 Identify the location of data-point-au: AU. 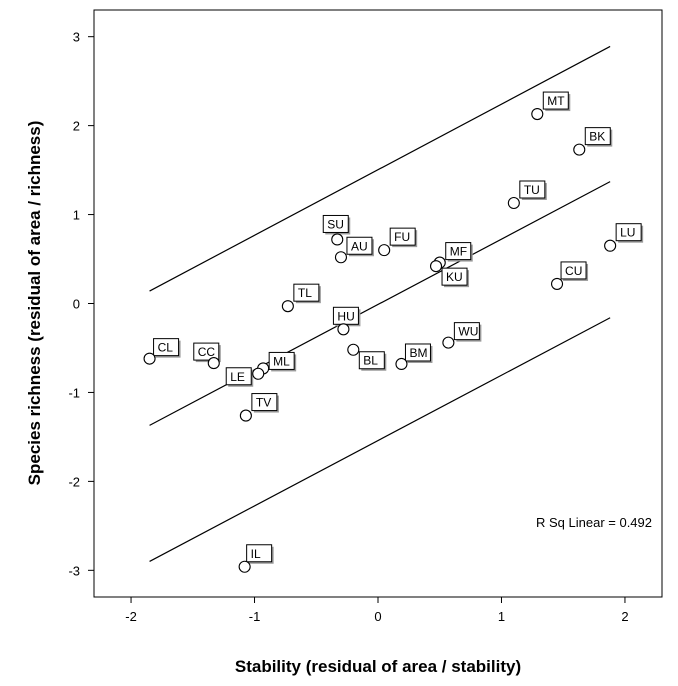
(354, 250).